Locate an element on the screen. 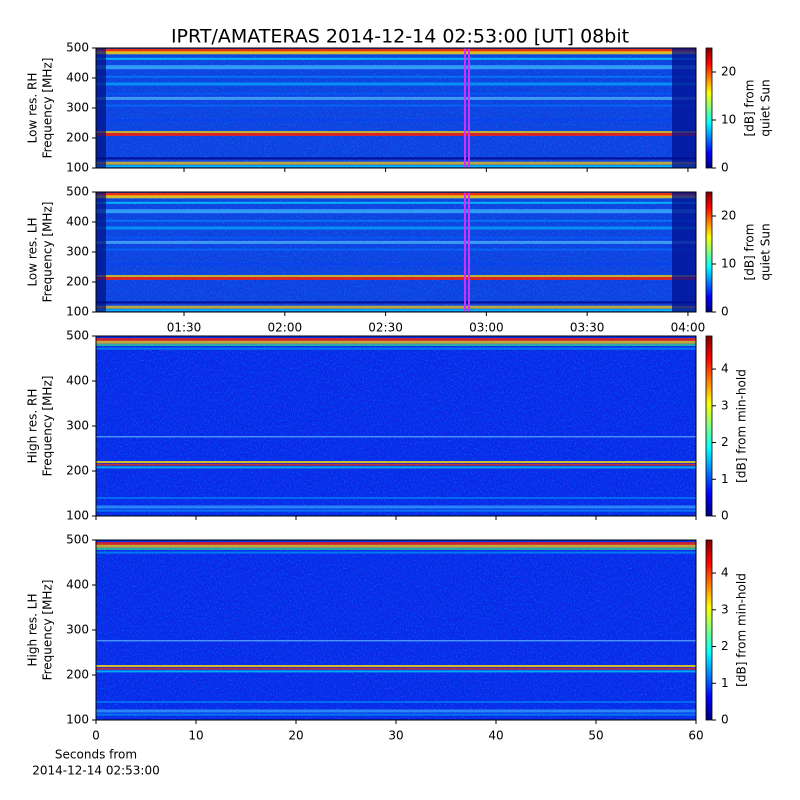 The image size is (800, 800). x-tick-label: 50 is located at coordinates (595, 736).